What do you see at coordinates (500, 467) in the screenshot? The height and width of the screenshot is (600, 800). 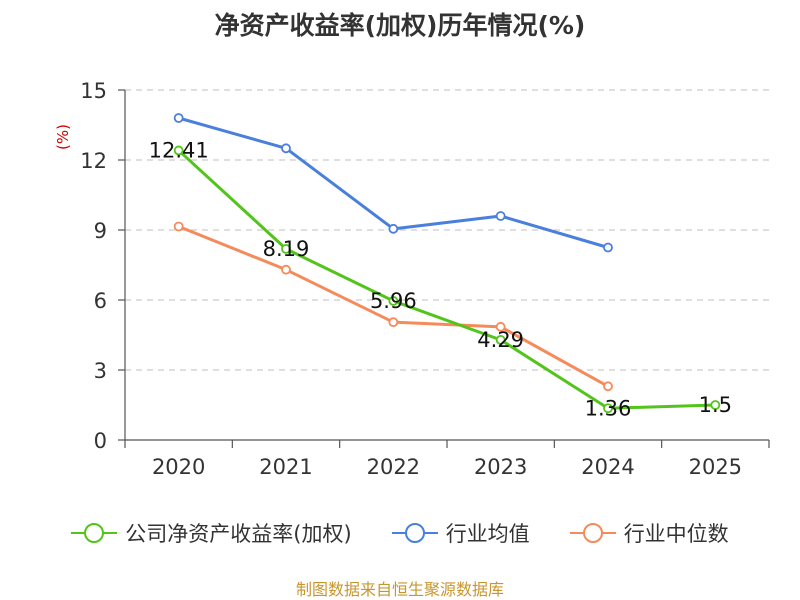 I see `x-tick-label: 2023` at bounding box center [500, 467].